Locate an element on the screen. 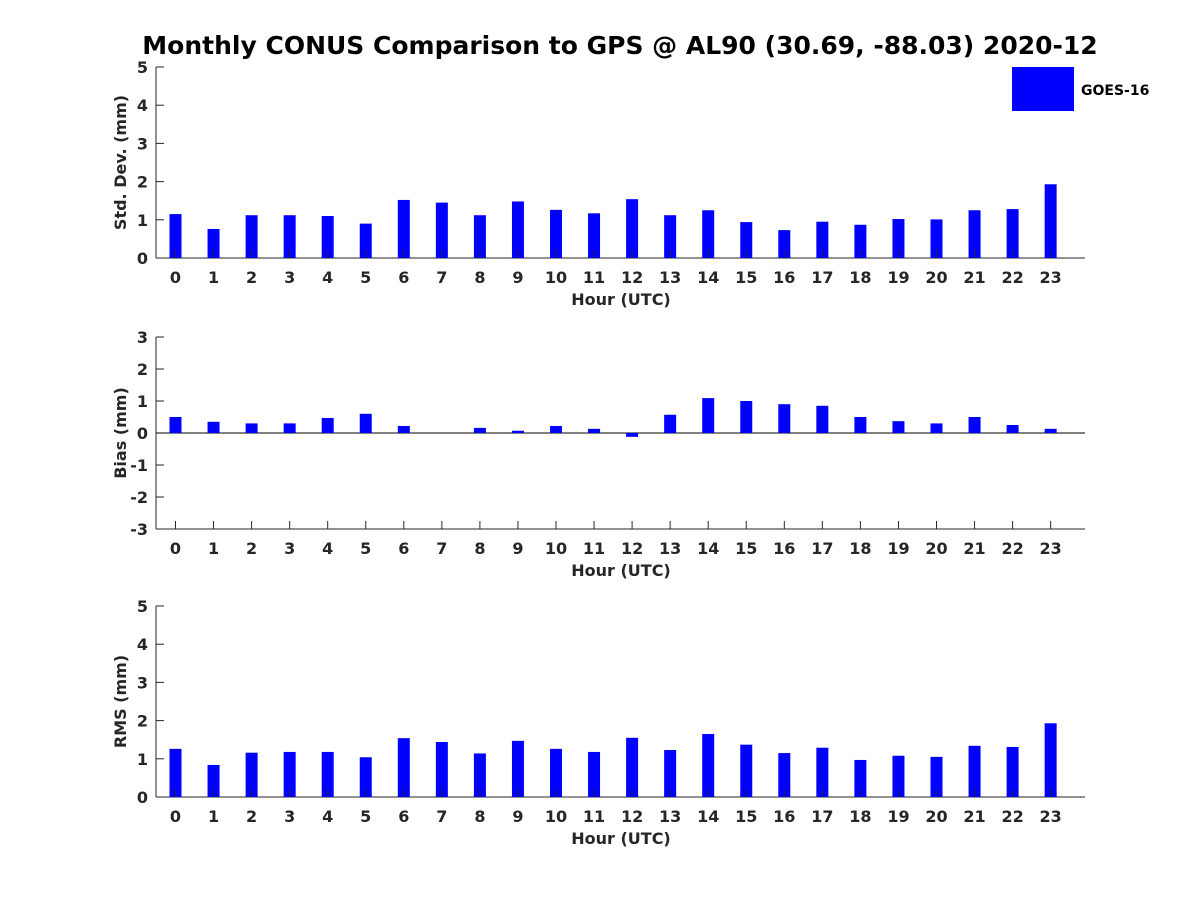 The height and width of the screenshot is (900, 1200). legend-label: GOES-16 is located at coordinates (1115, 91).